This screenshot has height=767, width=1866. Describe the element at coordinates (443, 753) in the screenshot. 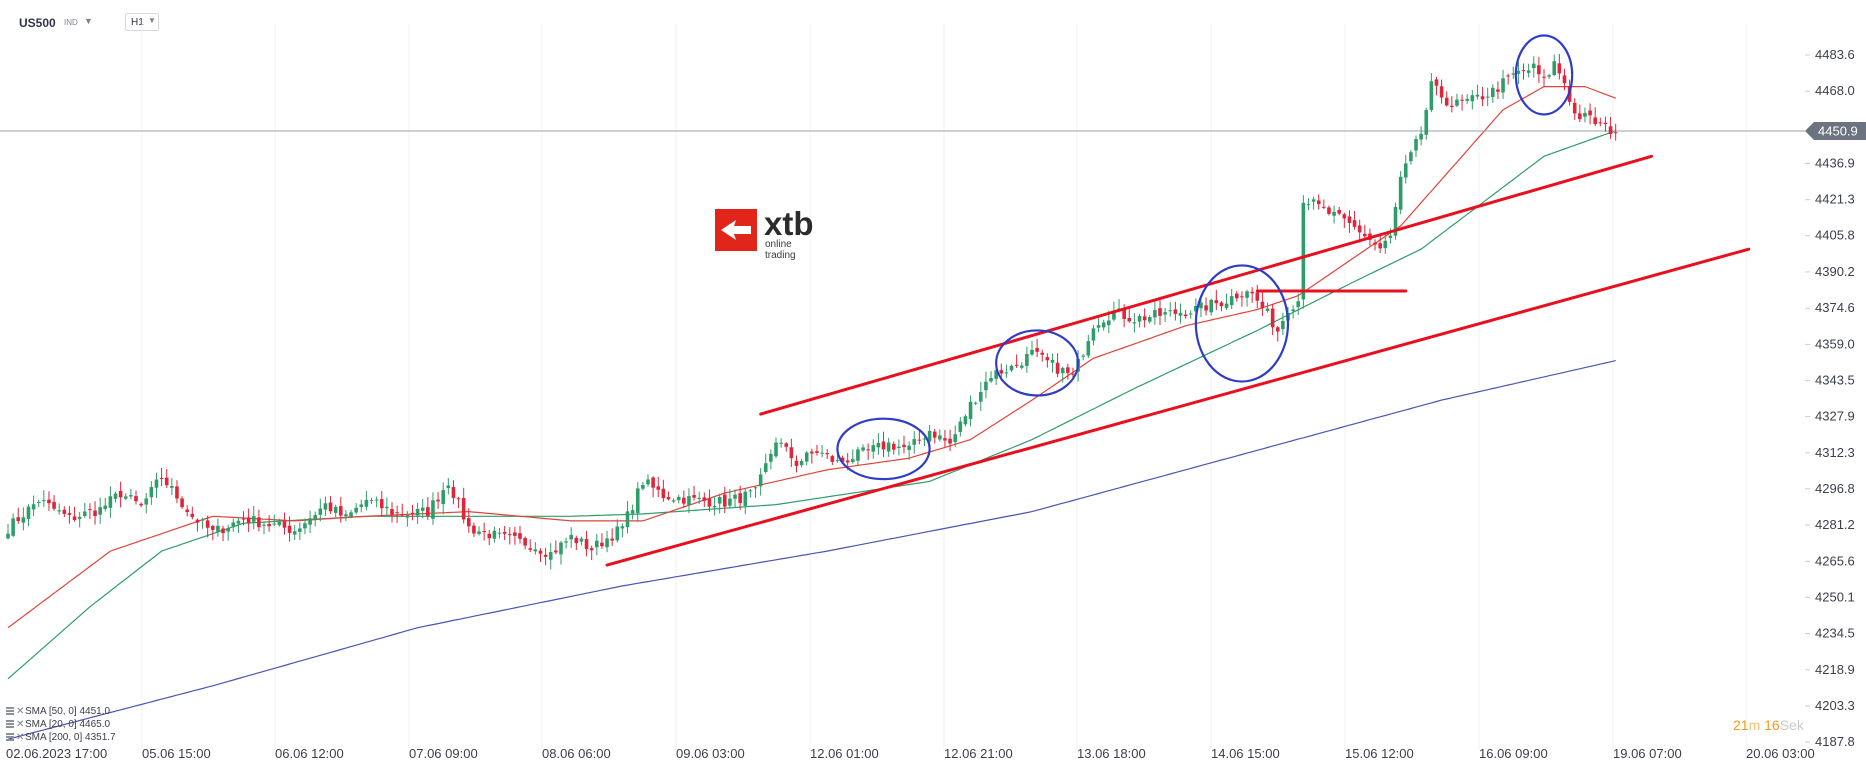

I see `x-tick-label: 07.06 09:00` at that location.